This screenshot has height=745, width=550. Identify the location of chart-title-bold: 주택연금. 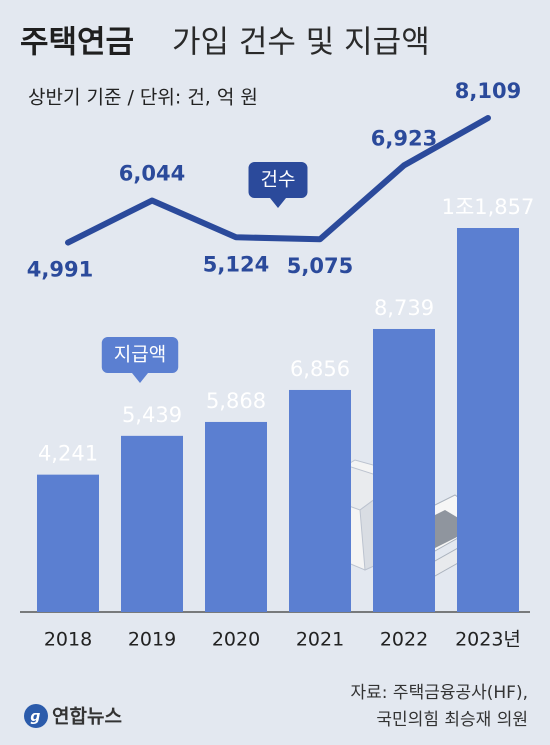
(77, 43).